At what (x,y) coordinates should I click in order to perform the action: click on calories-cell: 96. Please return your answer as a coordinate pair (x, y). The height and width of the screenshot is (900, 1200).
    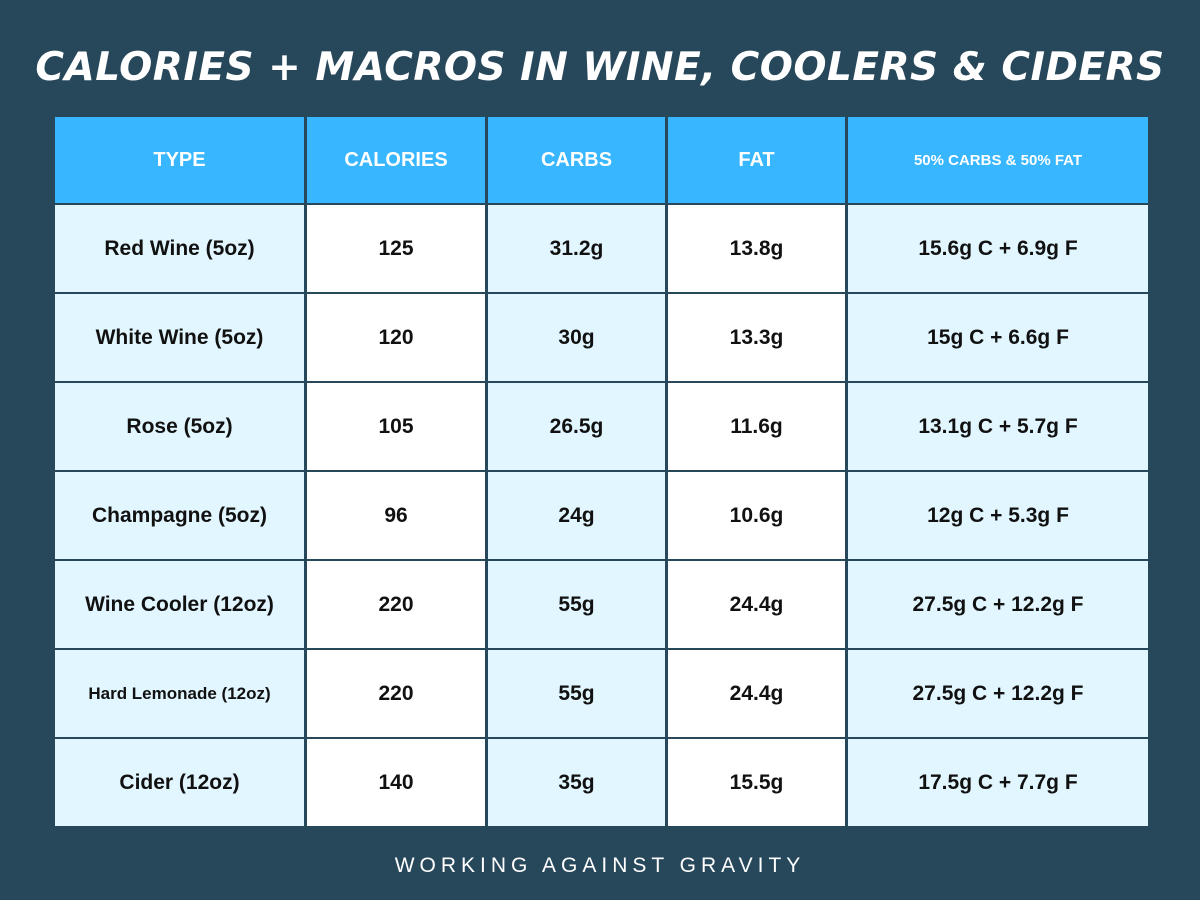
    Looking at the image, I should click on (396, 515).